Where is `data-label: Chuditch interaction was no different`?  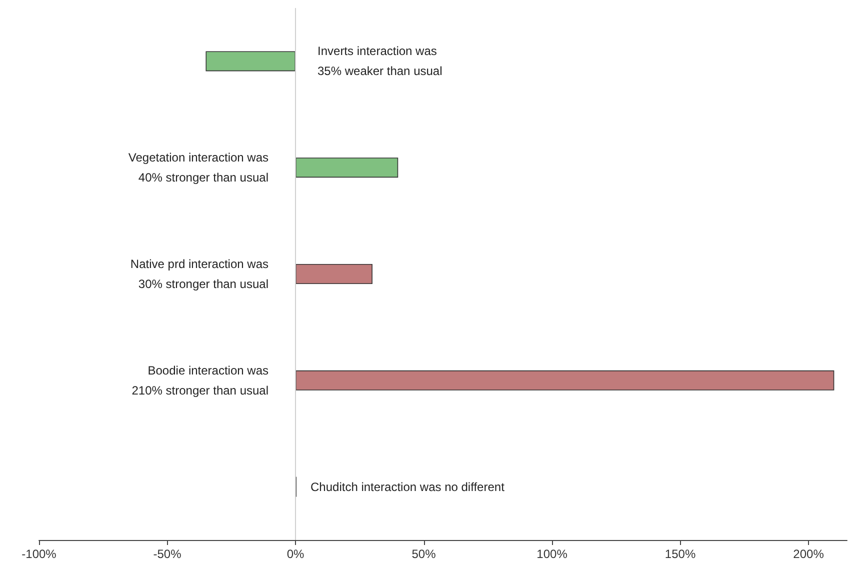
data-label: Chuditch interaction was no different is located at coordinates (408, 487).